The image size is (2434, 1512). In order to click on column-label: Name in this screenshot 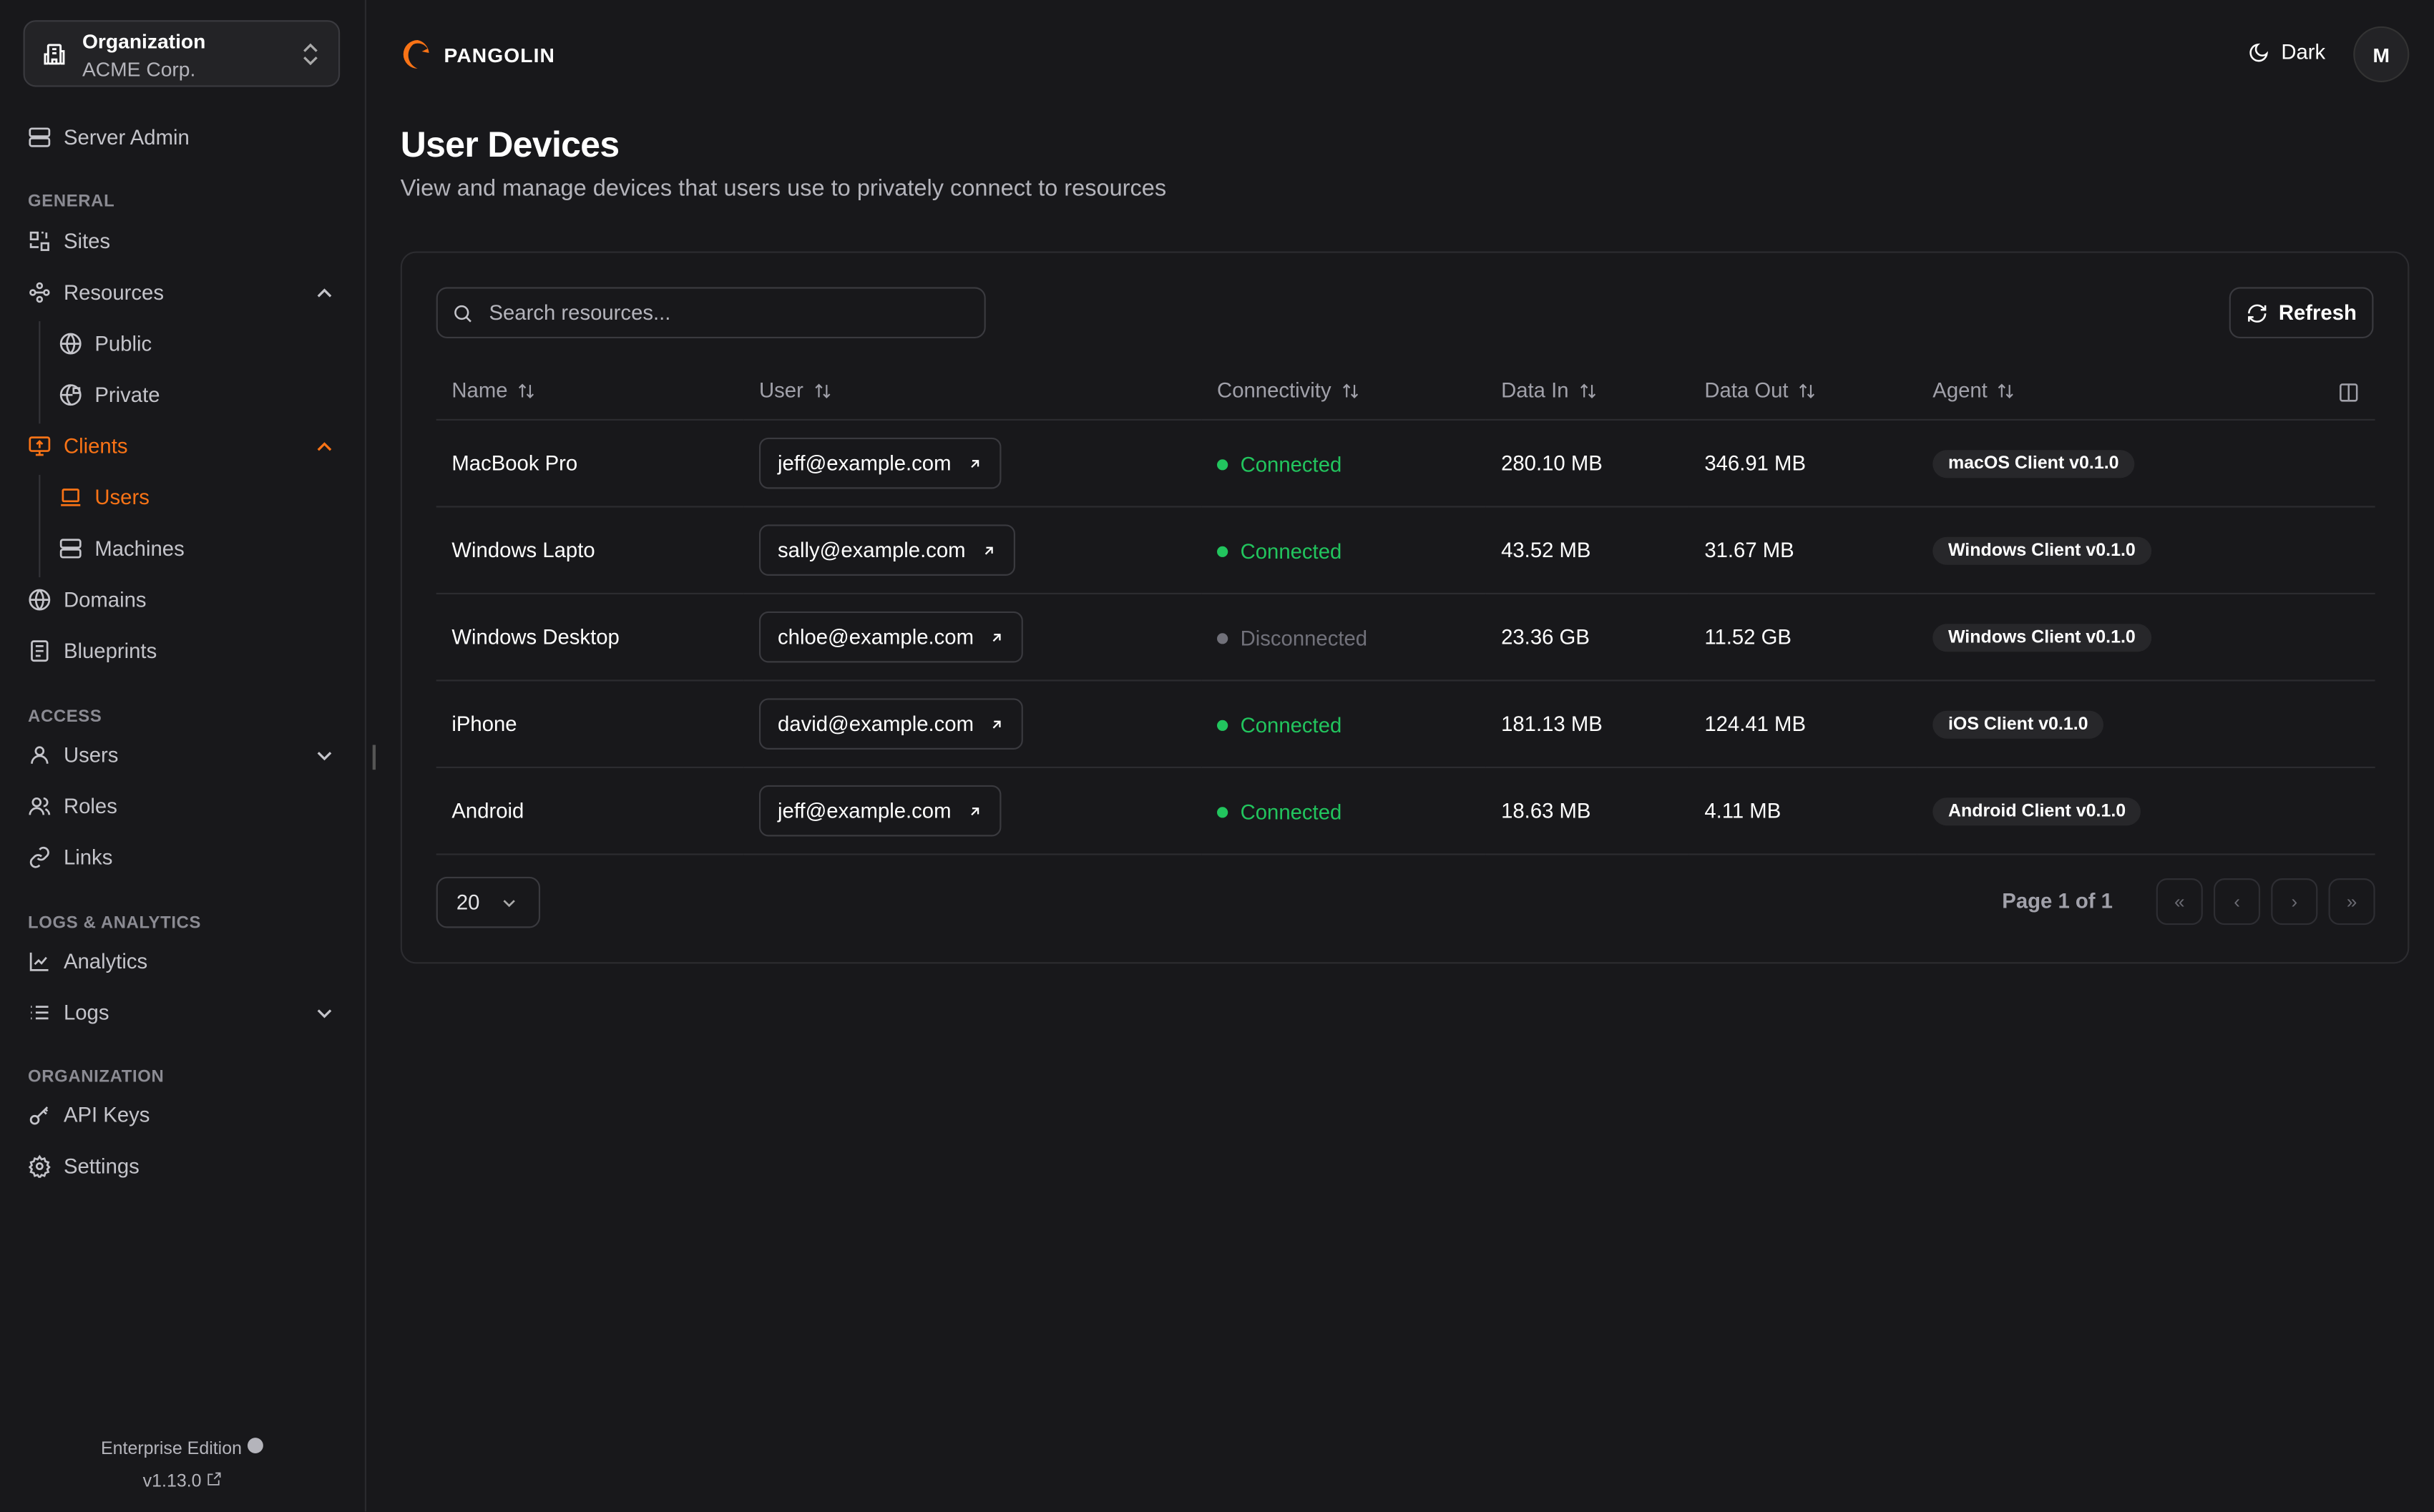, I will do `click(479, 390)`.